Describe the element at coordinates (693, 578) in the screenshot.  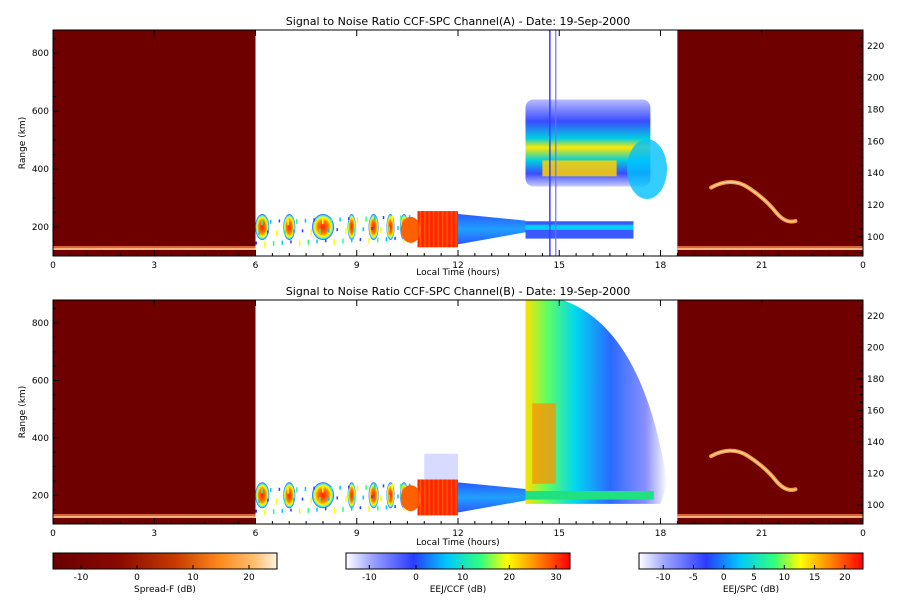
I see `colorbar-tick-label: -5` at that location.